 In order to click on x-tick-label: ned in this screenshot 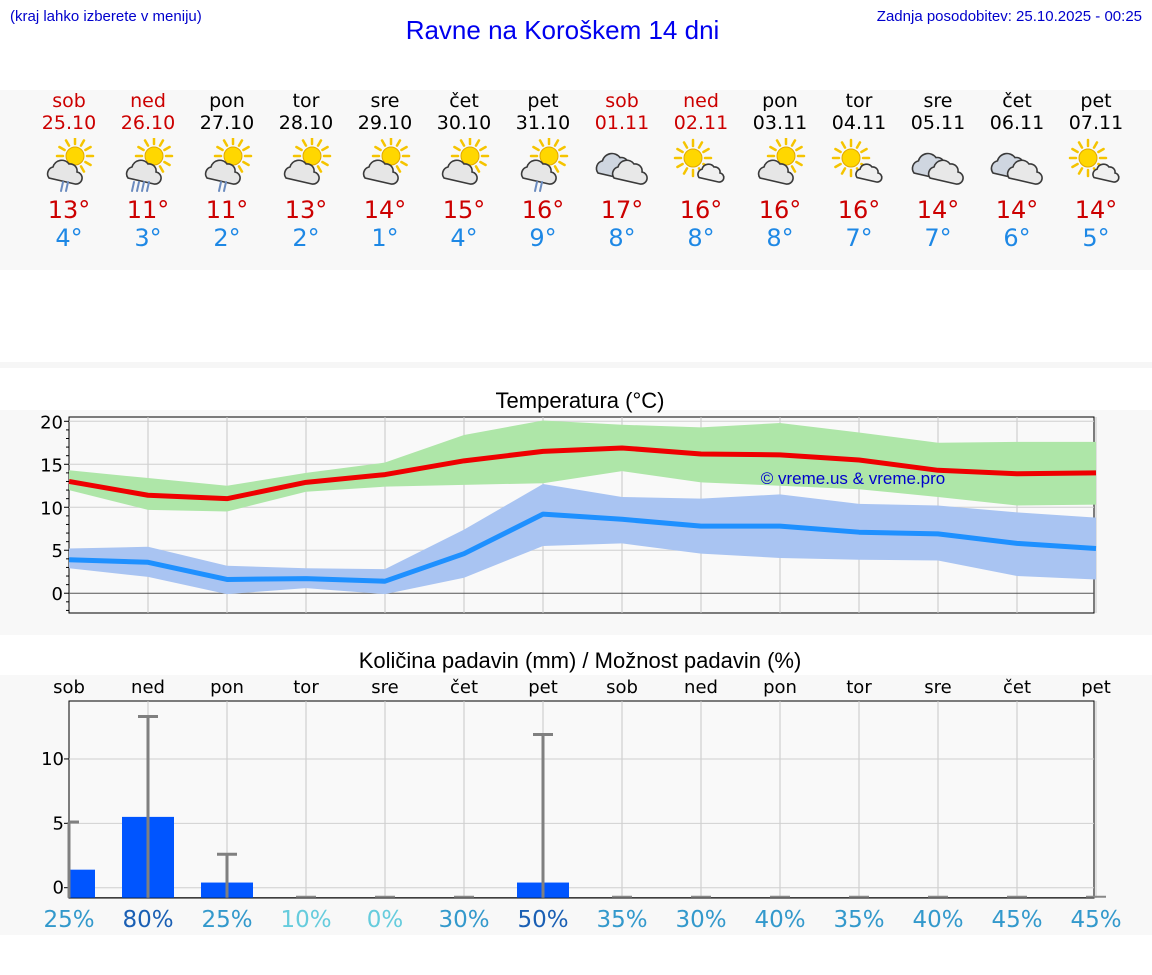, I will do `click(701, 687)`.